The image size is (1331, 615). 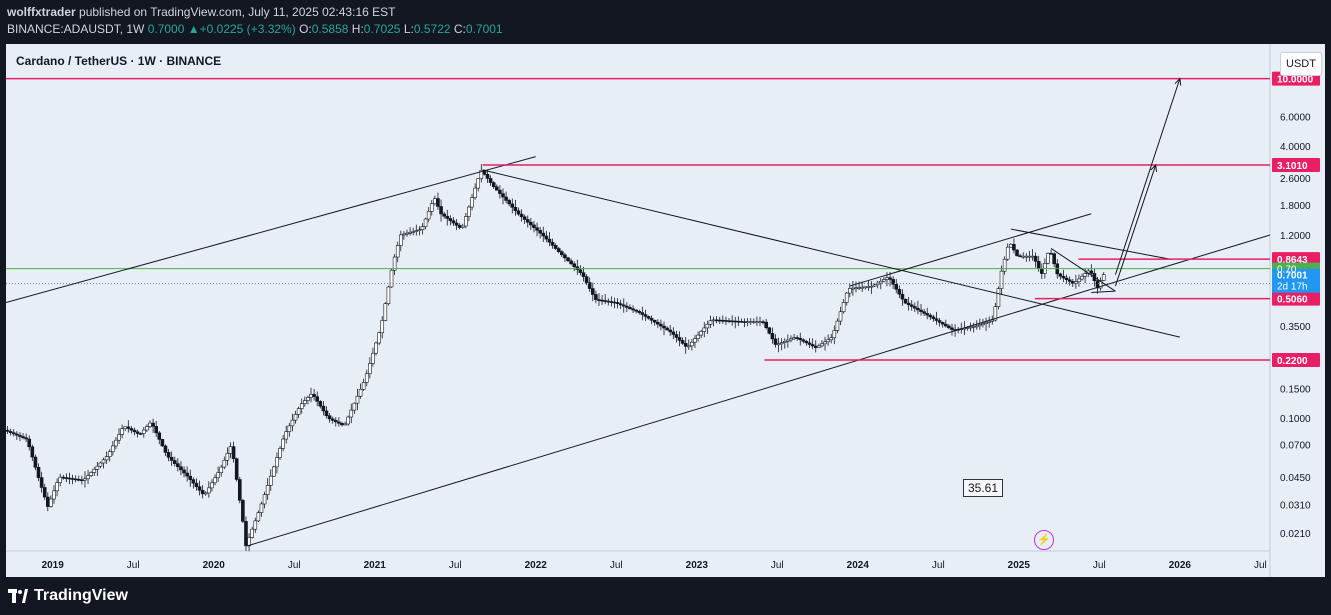 What do you see at coordinates (271, 230) in the screenshot?
I see `upper-channel-line` at bounding box center [271, 230].